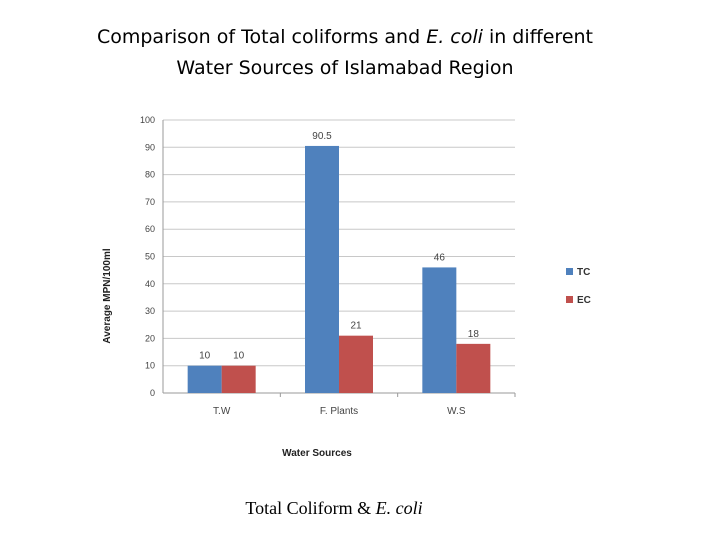  What do you see at coordinates (322, 136) in the screenshot?
I see `data-label: 90.5` at bounding box center [322, 136].